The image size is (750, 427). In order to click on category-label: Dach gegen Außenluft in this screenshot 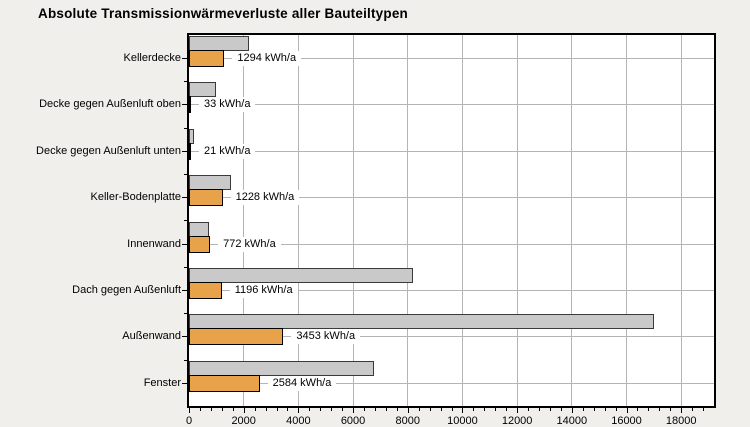, I will do `click(126, 290)`.